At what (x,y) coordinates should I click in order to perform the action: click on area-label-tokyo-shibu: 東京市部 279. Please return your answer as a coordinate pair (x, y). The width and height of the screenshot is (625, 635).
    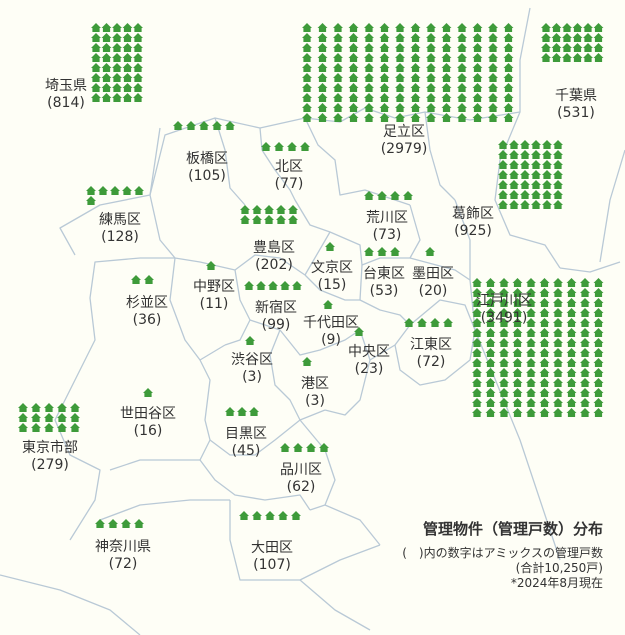
    Looking at the image, I should click on (50, 457).